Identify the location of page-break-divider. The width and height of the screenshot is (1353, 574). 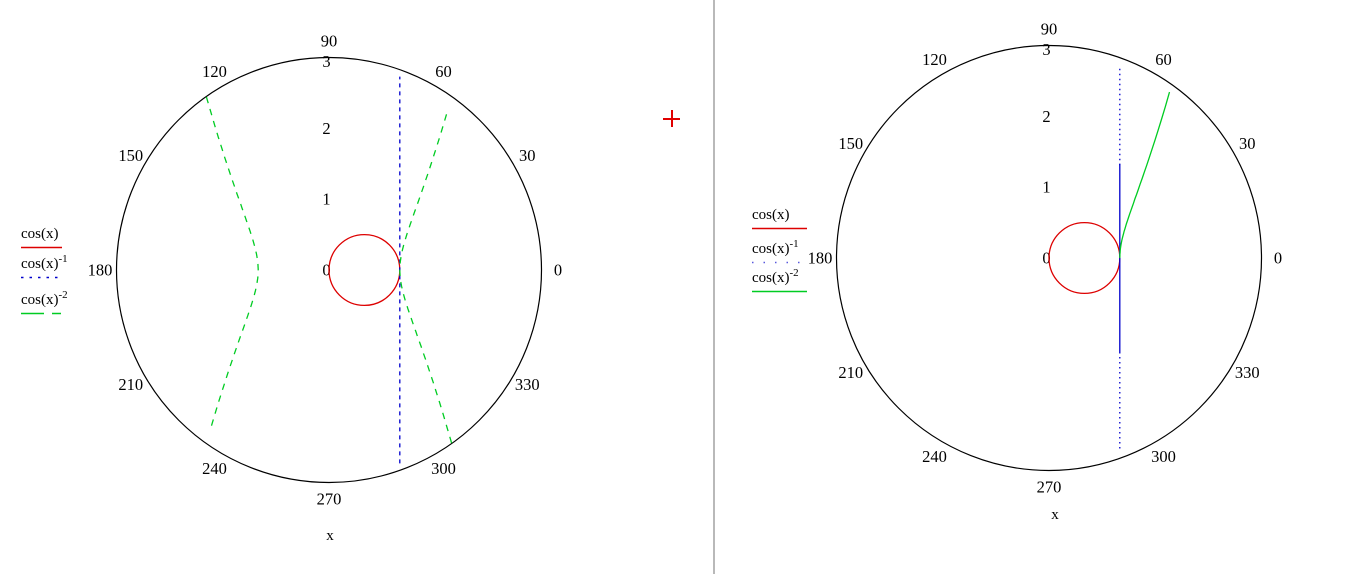
(714, 287).